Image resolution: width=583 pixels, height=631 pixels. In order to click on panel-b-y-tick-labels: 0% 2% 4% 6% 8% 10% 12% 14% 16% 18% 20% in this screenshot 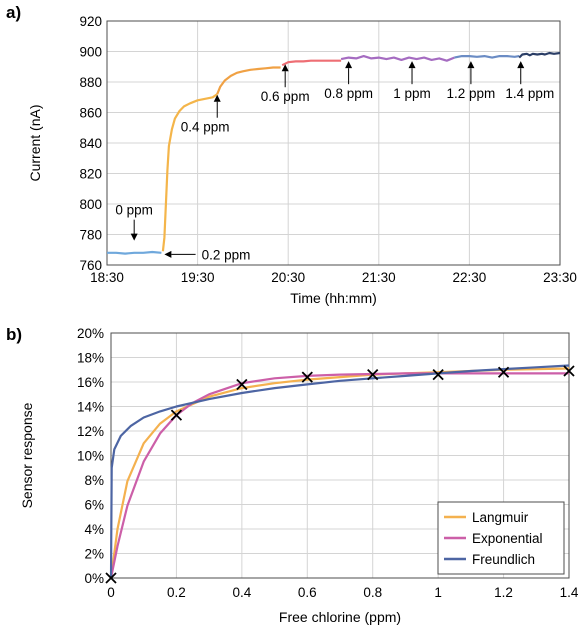, I will do `click(90, 456)`.